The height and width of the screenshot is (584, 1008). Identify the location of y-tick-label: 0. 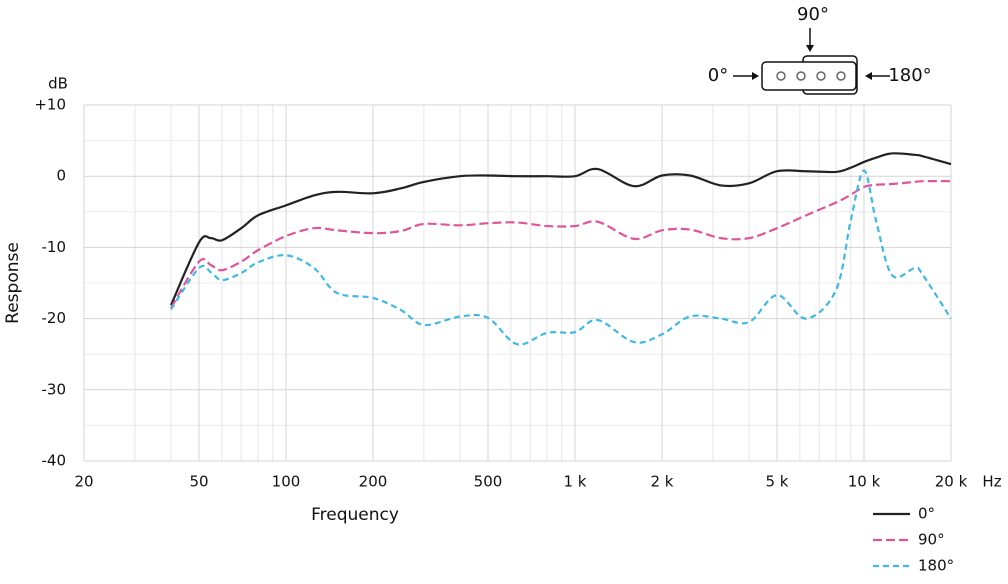
(61, 176).